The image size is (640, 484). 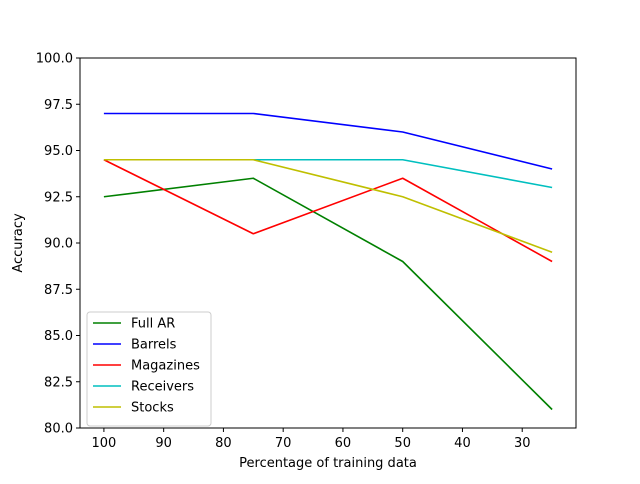 I want to click on x-tick-label: 70, so click(x=283, y=443).